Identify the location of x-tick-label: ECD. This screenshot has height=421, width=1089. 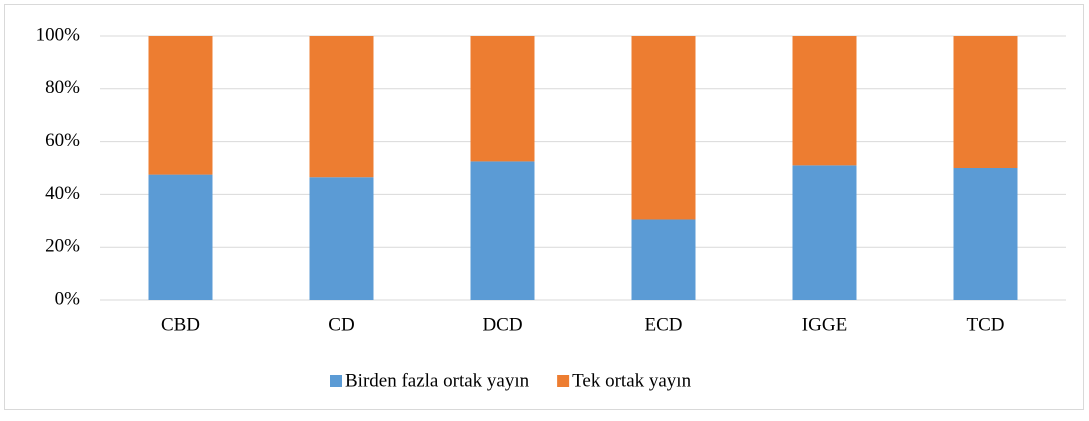
(664, 324).